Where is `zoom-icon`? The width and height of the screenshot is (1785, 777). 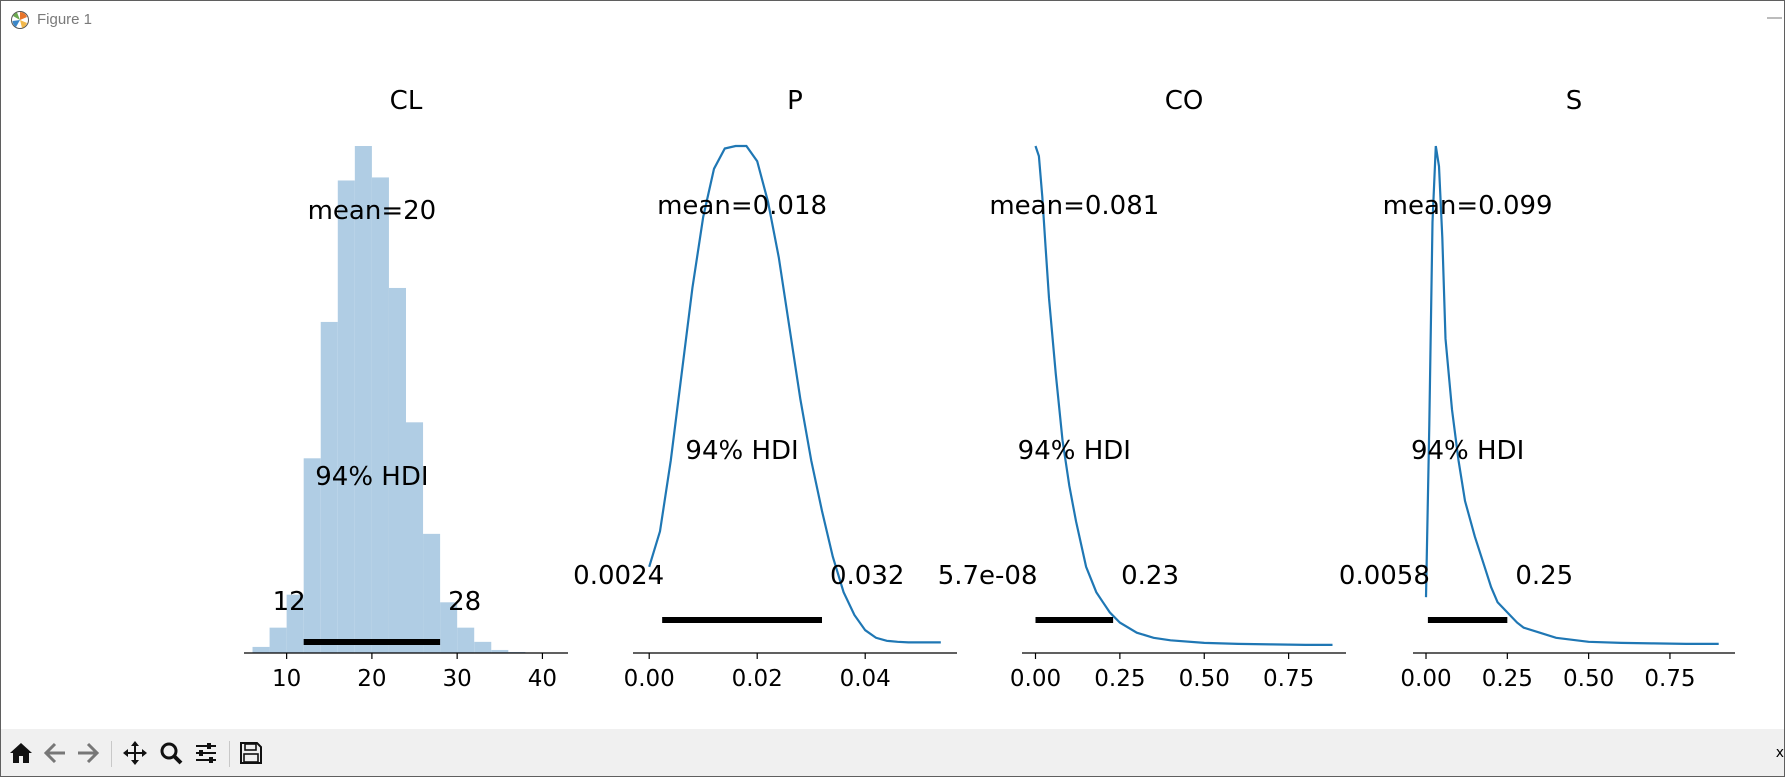 zoom-icon is located at coordinates (171, 753).